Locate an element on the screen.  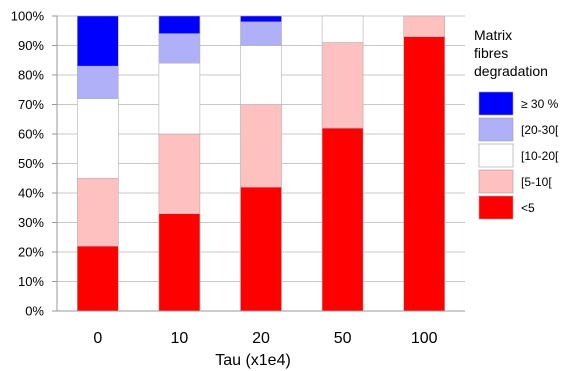
y-tick-labels: 0% 10% 20% 30% 40% 50% 60% 70% 80% 90% 100% is located at coordinates (28, 164).